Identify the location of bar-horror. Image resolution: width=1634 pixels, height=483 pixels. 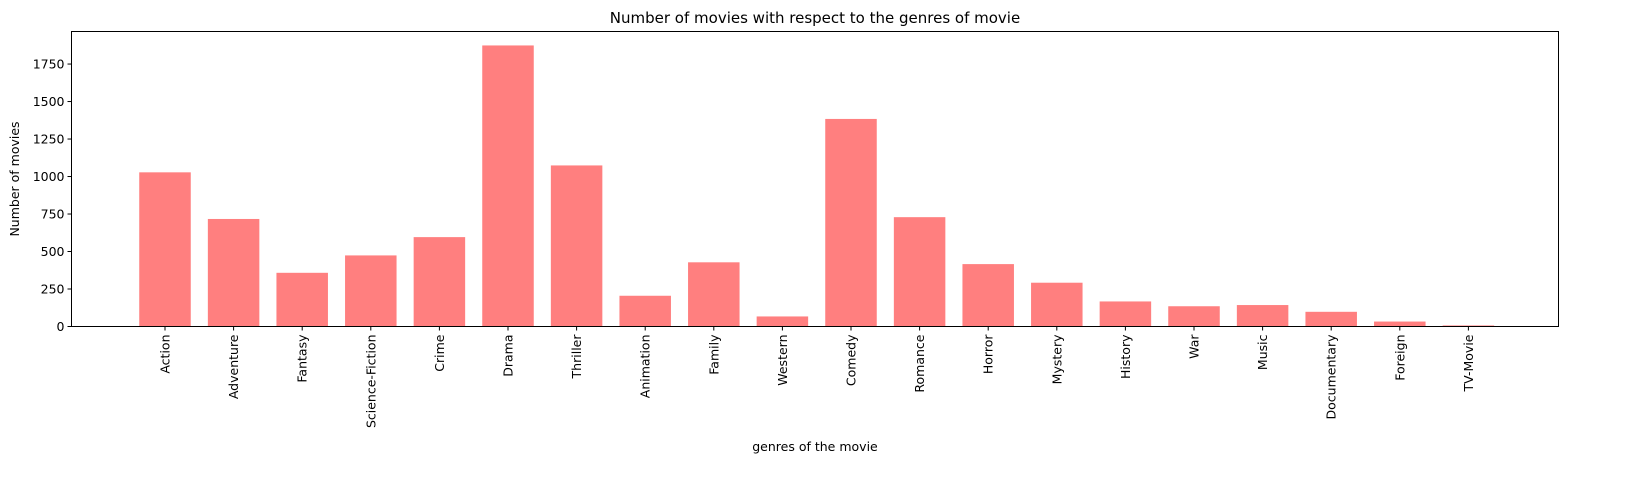
(988, 295).